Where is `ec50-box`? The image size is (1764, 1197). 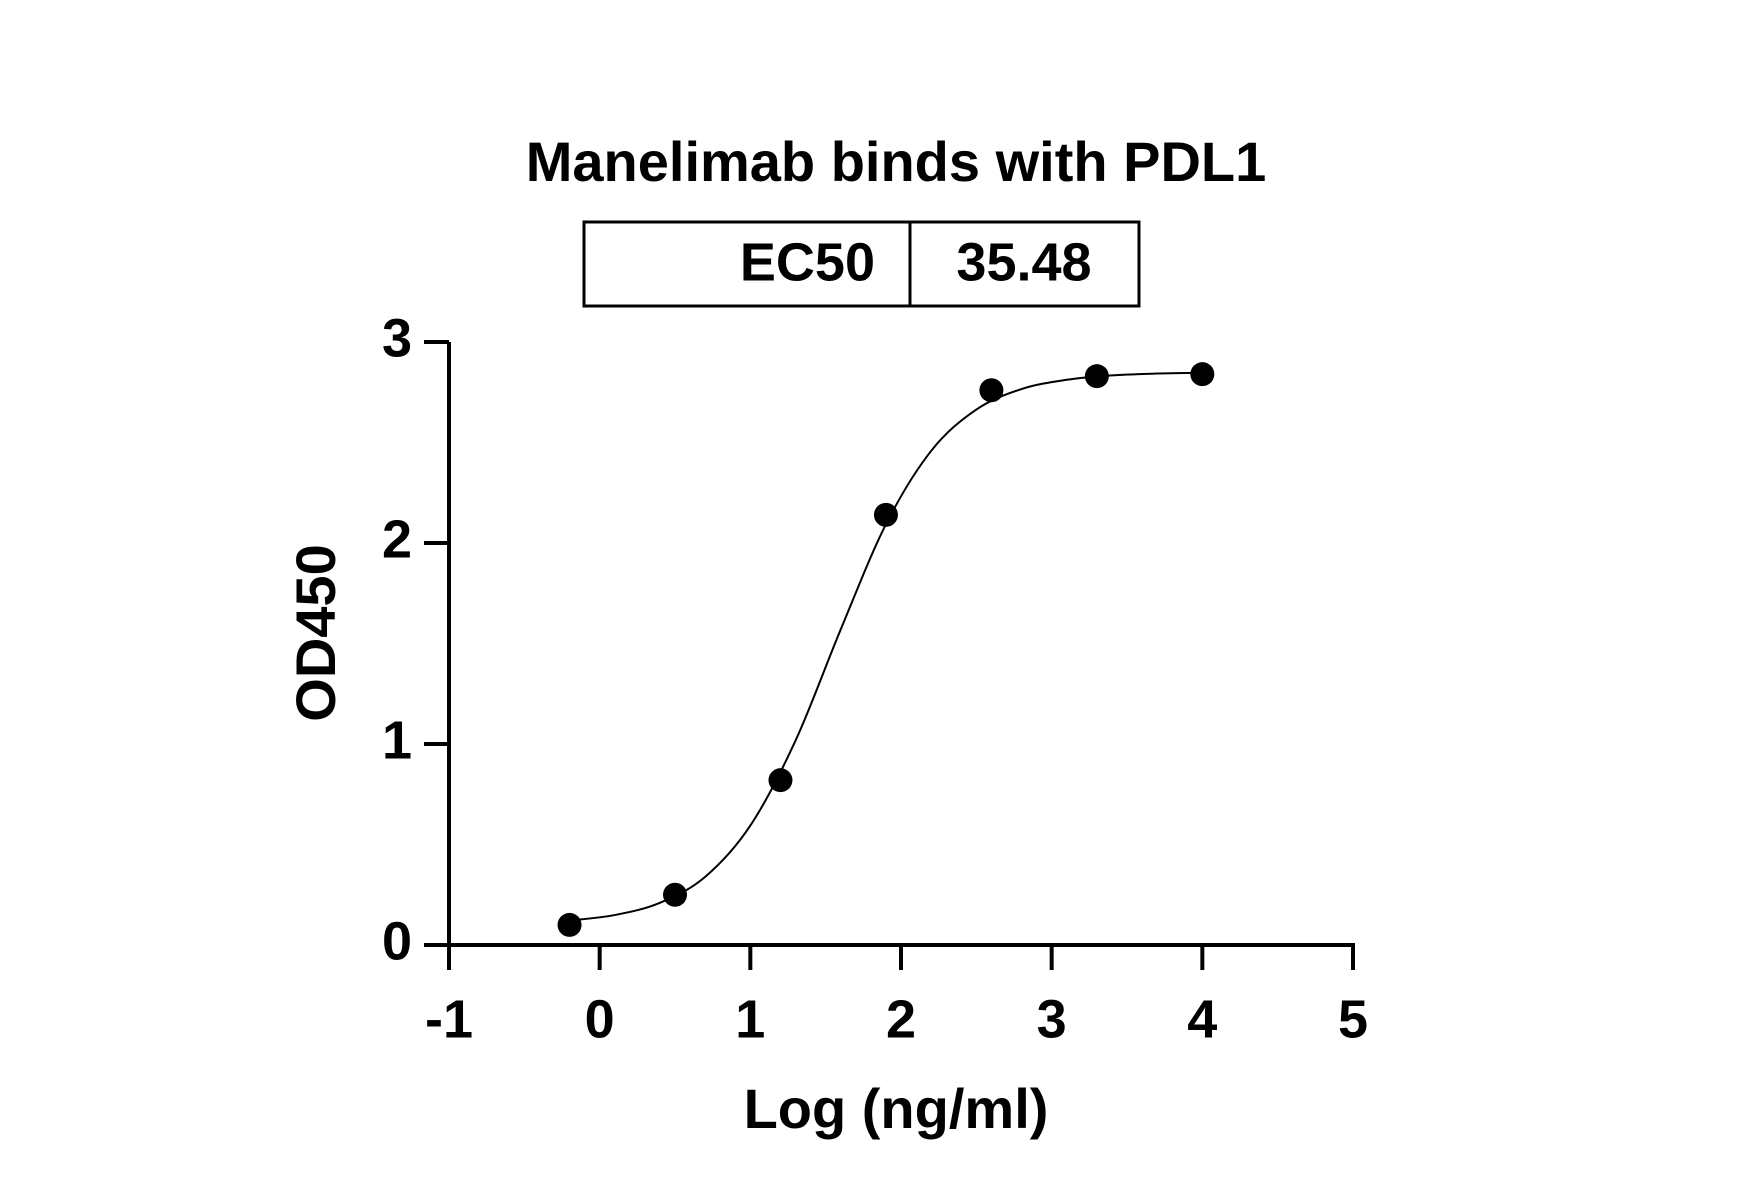
ec50-box is located at coordinates (861, 264).